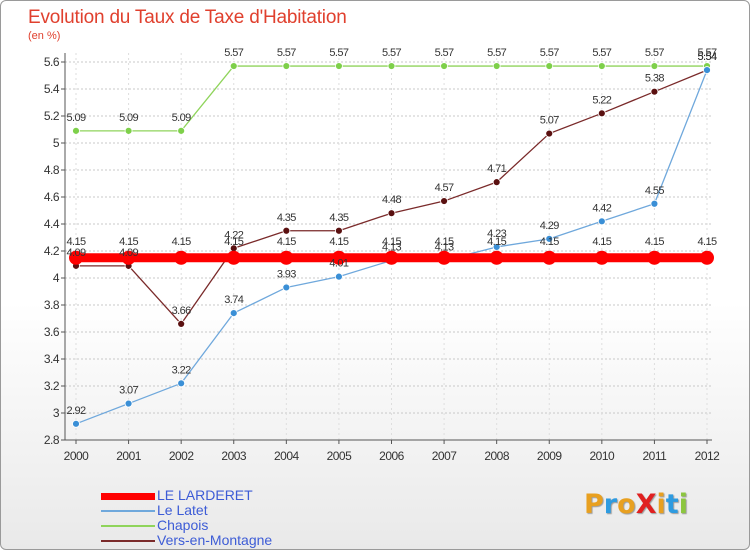 The image size is (750, 550). Describe the element at coordinates (661, 504) in the screenshot. I see `logo-letter: i` at that location.